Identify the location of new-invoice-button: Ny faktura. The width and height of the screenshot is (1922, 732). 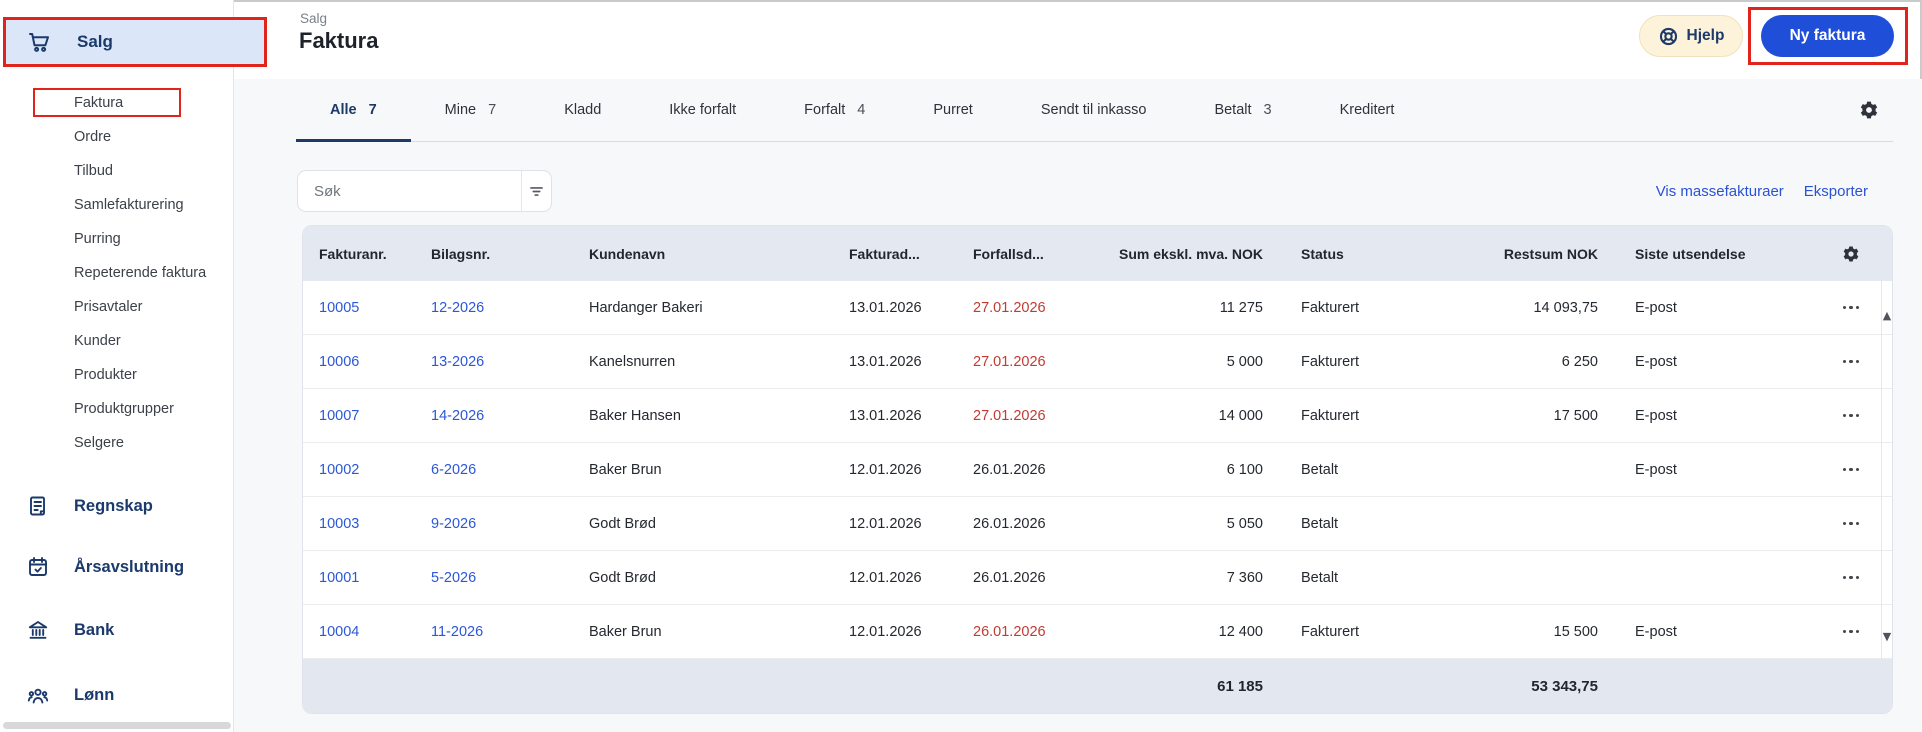
(1827, 36).